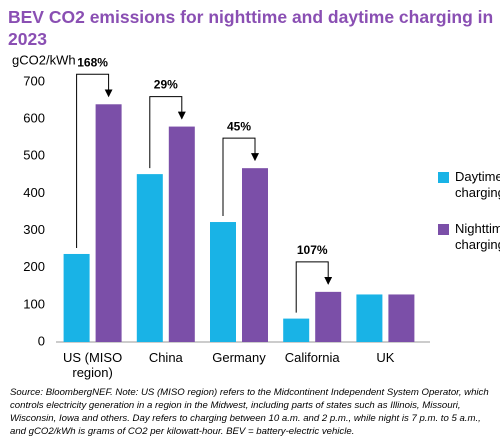 The width and height of the screenshot is (500, 445). What do you see at coordinates (239, 126) in the screenshot?
I see `annotation-label: 45%` at bounding box center [239, 126].